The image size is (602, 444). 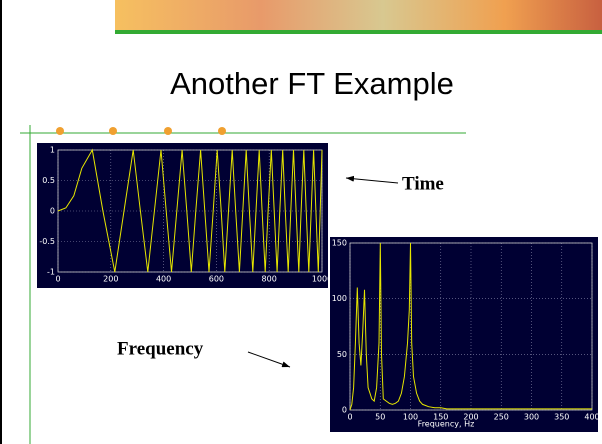 I want to click on x-tick-label: 1000, so click(x=322, y=279).